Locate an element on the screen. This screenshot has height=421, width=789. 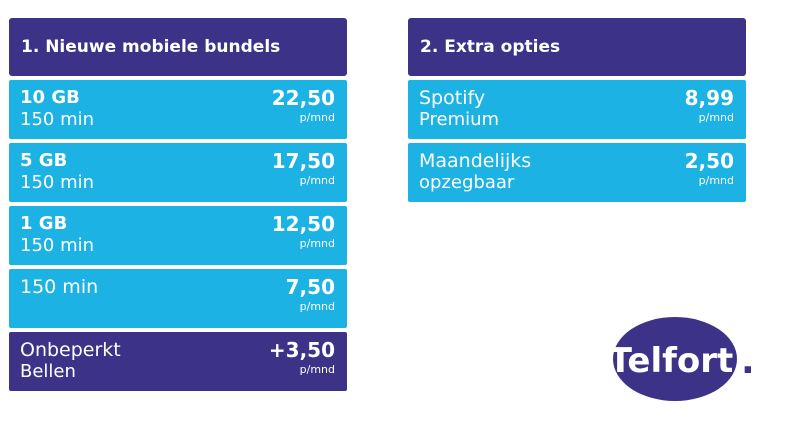
bundle-5gb-option: 5 GB 150 min 17,50 p/mnd is located at coordinates (178, 172).